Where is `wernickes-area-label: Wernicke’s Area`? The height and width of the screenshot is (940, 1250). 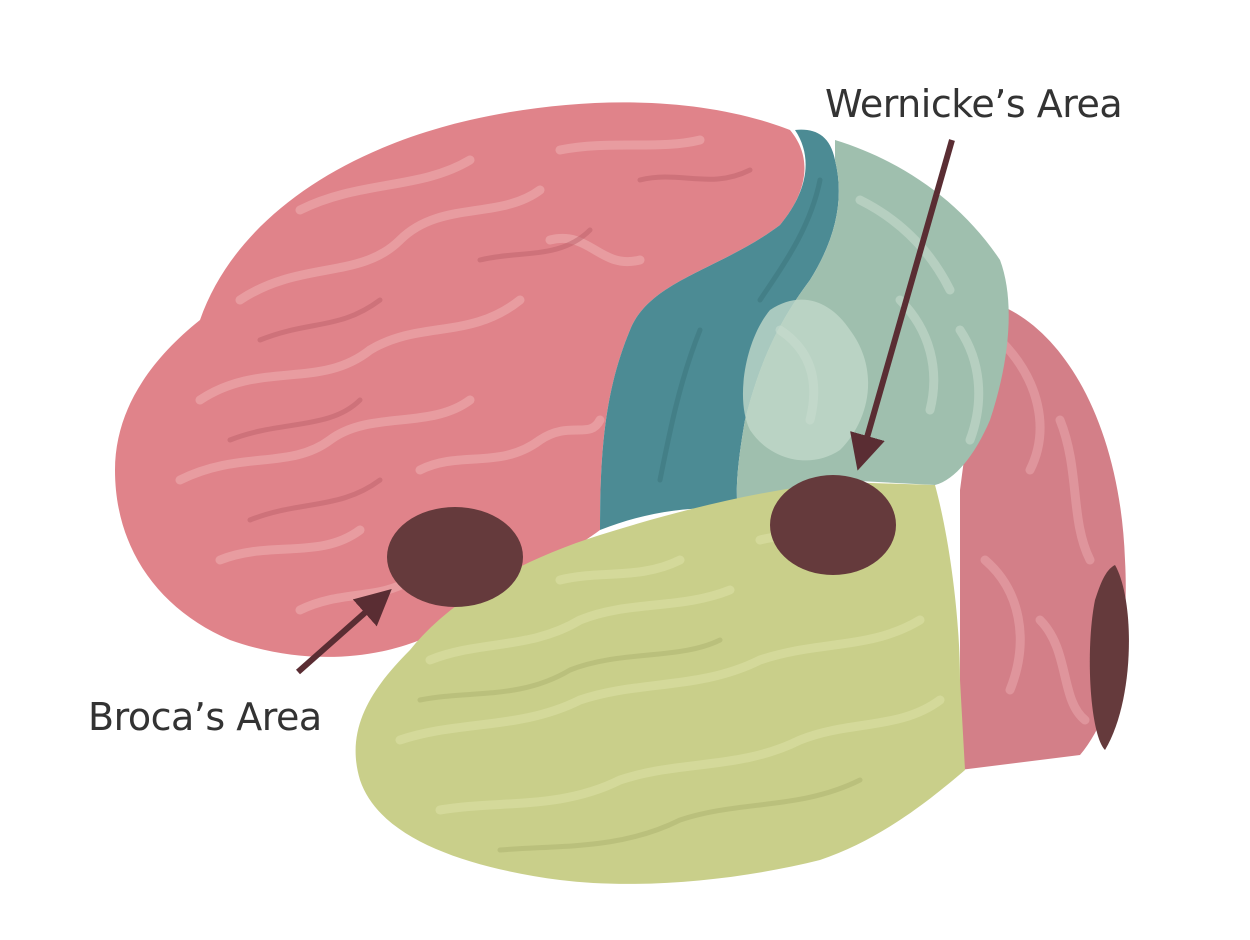 wernickes-area-label: Wernicke’s Area is located at coordinates (973, 104).